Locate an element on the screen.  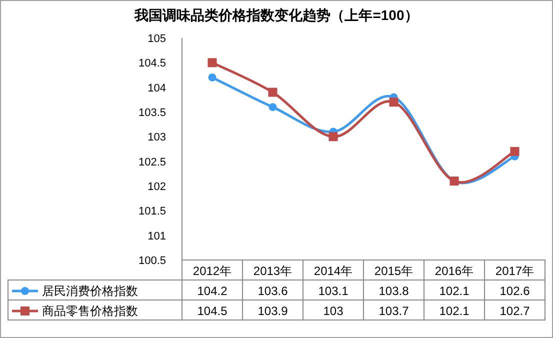
data-label: 103 is located at coordinates (333, 311).